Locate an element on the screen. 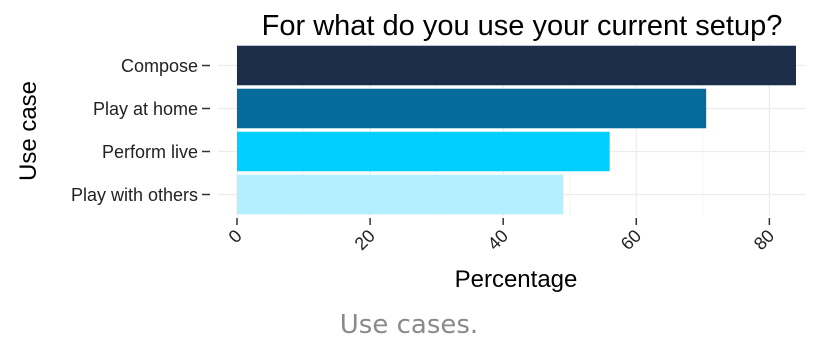 This screenshot has width=818, height=345. y-tick-label: Perform live is located at coordinates (150, 152).